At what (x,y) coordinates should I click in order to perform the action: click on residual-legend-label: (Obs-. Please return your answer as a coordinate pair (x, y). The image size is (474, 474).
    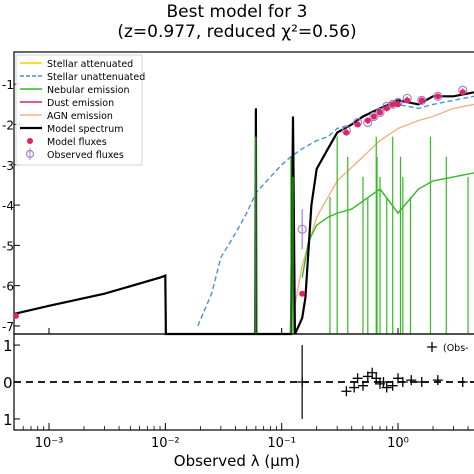
    Looking at the image, I should click on (456, 348).